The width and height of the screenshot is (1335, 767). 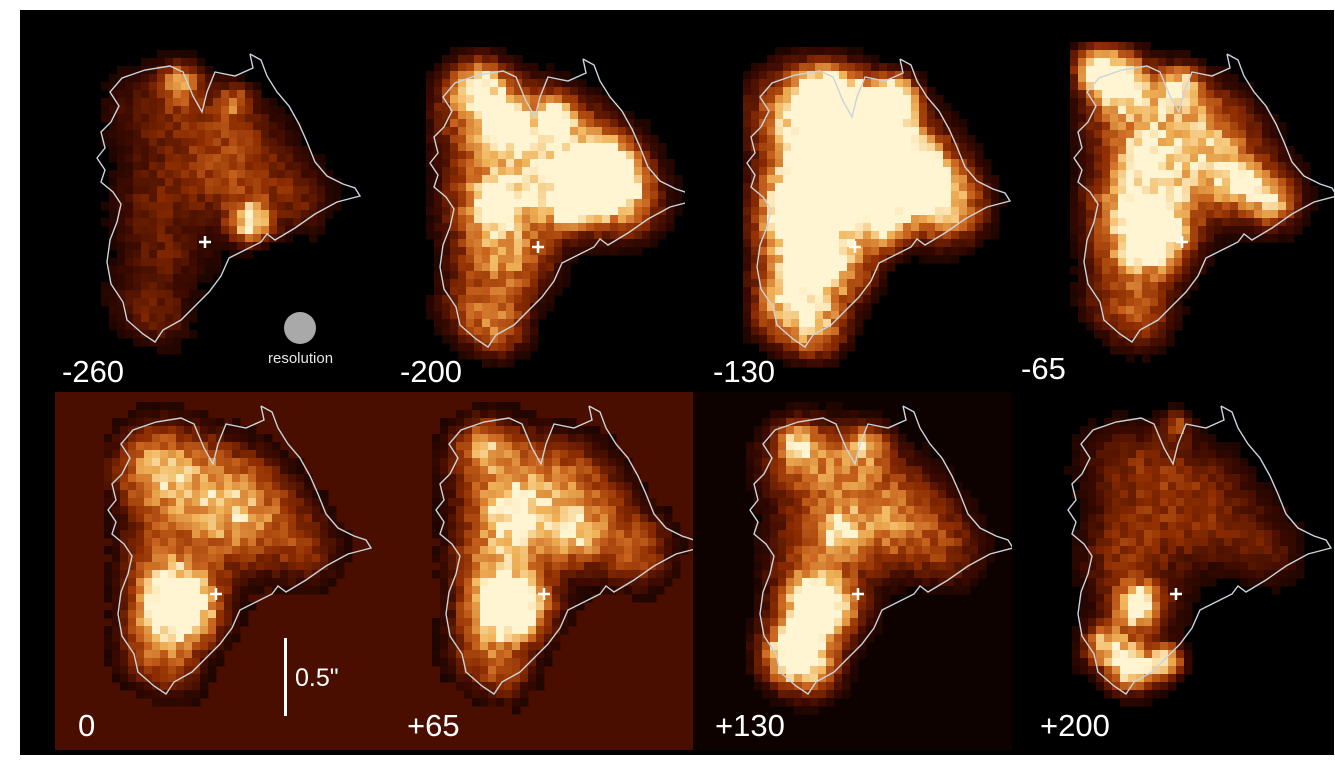 What do you see at coordinates (300, 328) in the screenshot?
I see `resolution-beam-icon` at bounding box center [300, 328].